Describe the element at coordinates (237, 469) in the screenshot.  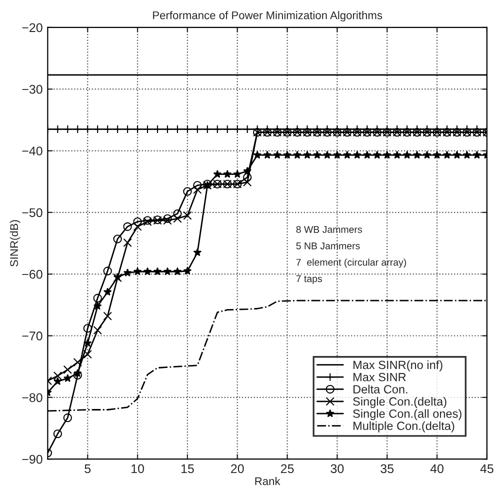
I see `x-tick-label: 20` at that location.